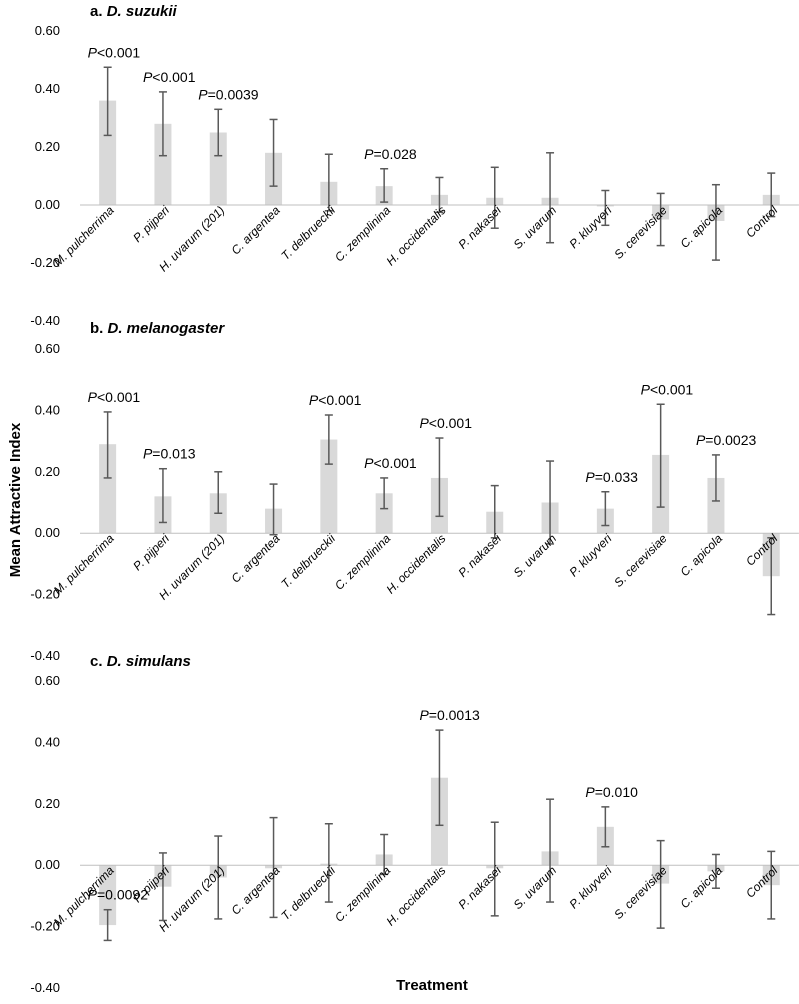 This screenshot has height=1004, width=799. Describe the element at coordinates (233, 94) in the screenshot. I see `p-value: =0.0039` at that location.